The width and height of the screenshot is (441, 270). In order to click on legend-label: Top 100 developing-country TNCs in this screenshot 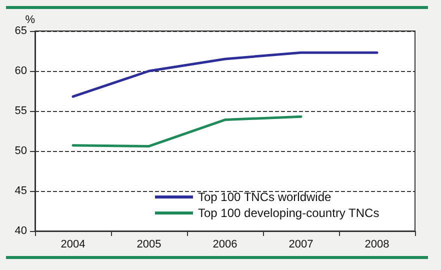, I will do `click(289, 213)`.